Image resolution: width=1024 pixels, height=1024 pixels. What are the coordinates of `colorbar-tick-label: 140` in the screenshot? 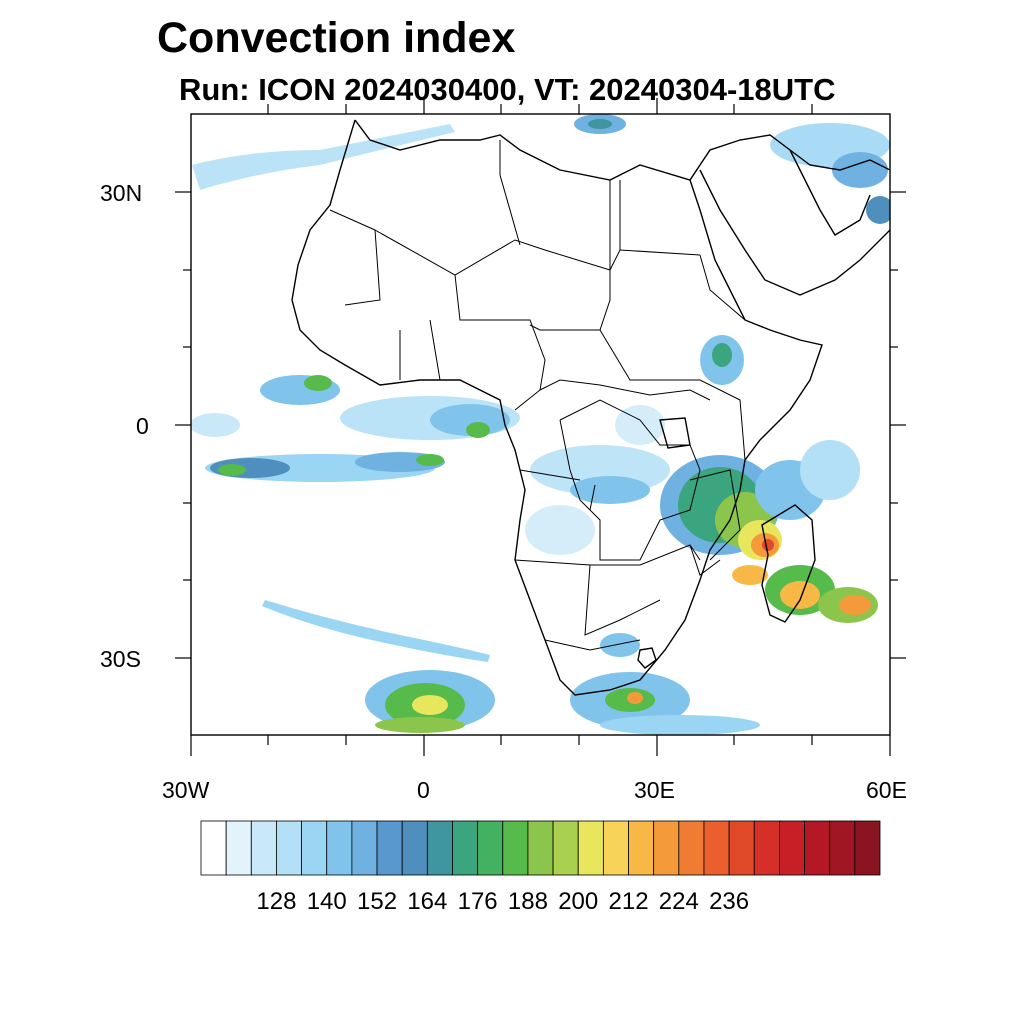 It's located at (326, 901).